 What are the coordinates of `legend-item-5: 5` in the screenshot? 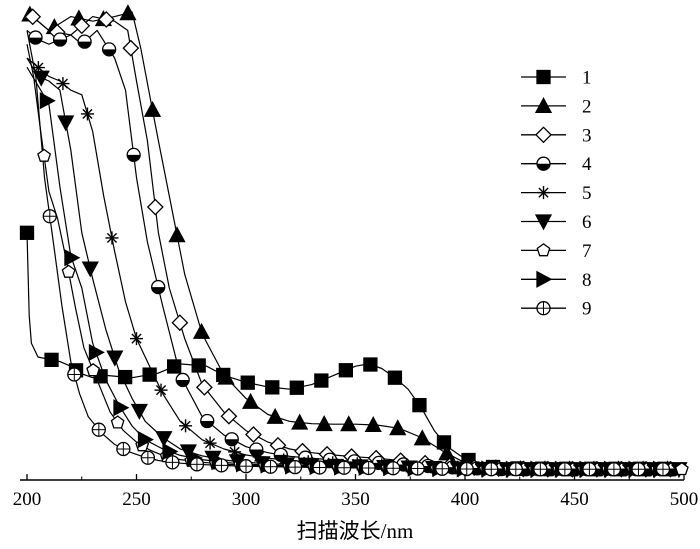 It's located at (556, 193).